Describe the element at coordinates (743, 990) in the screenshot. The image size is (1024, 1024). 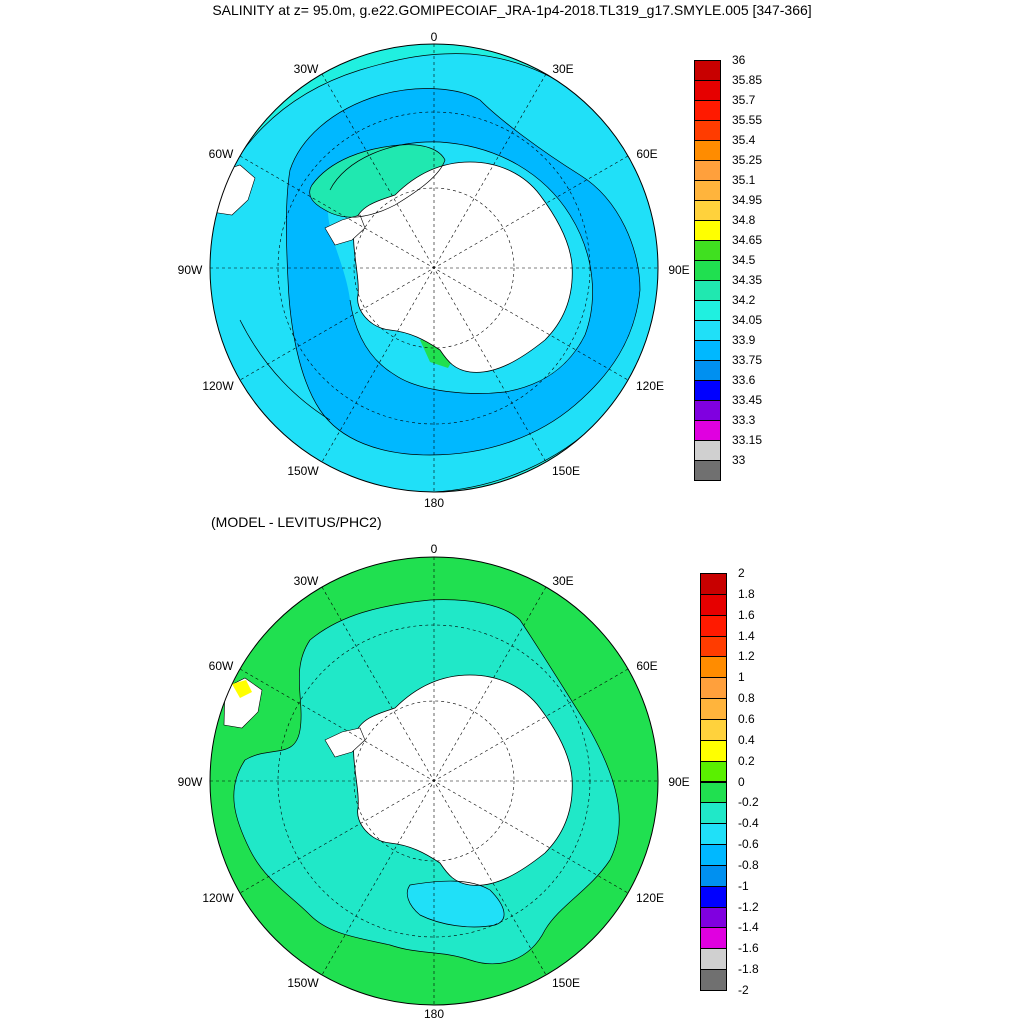
I see `difference-colorbar-tick-label: -2` at that location.